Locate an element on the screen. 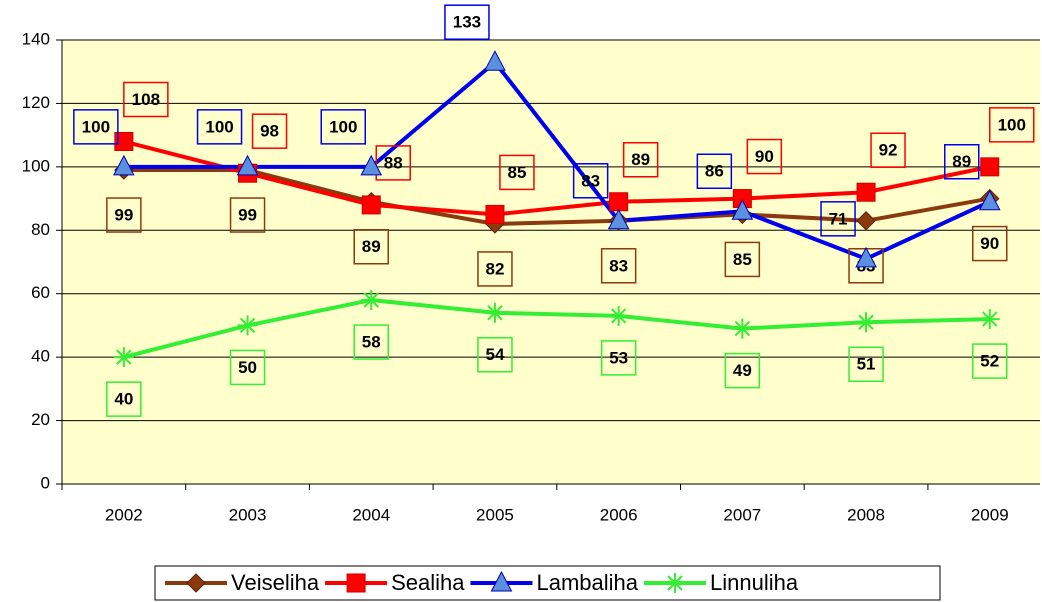 The image size is (1042, 602). y-tick-label: 60 is located at coordinates (40, 292).